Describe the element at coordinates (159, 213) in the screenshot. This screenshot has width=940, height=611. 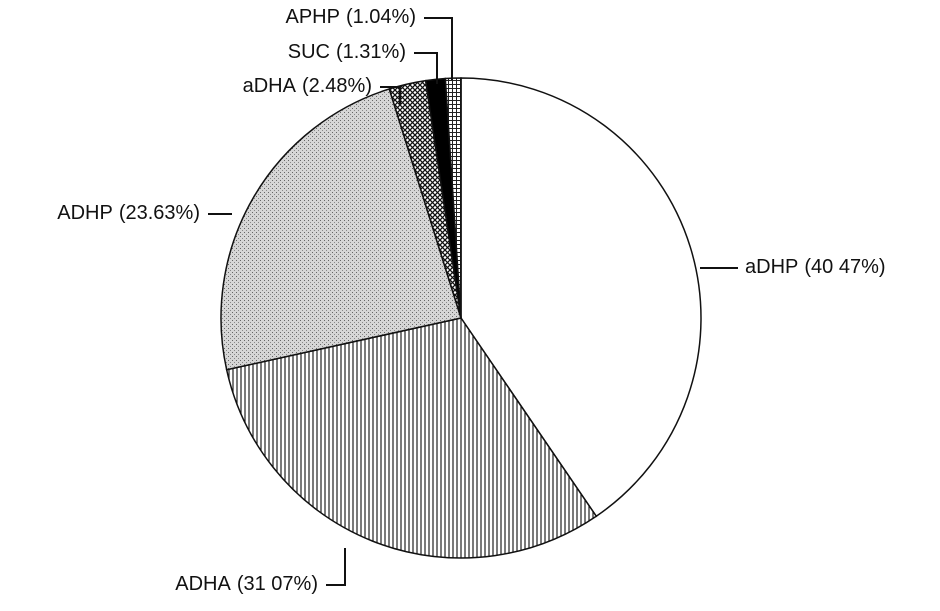
I see `value-label: (23.63%)` at that location.